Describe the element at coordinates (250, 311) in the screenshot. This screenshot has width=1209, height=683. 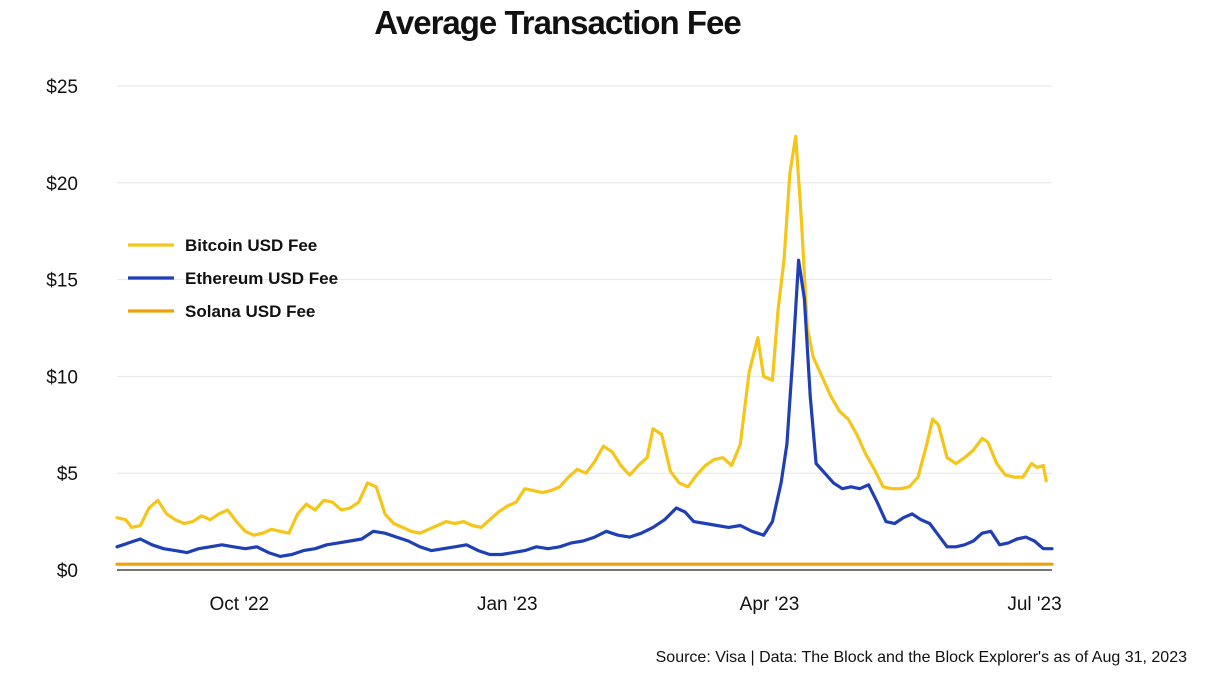
I see `legend-label-solana: Solana USD Fee` at that location.